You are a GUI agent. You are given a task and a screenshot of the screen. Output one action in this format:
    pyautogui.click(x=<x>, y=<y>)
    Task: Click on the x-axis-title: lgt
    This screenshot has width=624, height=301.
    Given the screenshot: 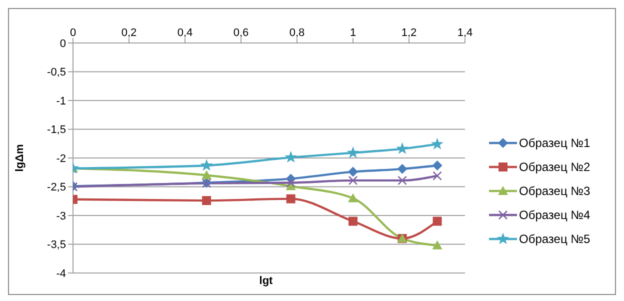 What is the action you would take?
    pyautogui.click(x=266, y=281)
    